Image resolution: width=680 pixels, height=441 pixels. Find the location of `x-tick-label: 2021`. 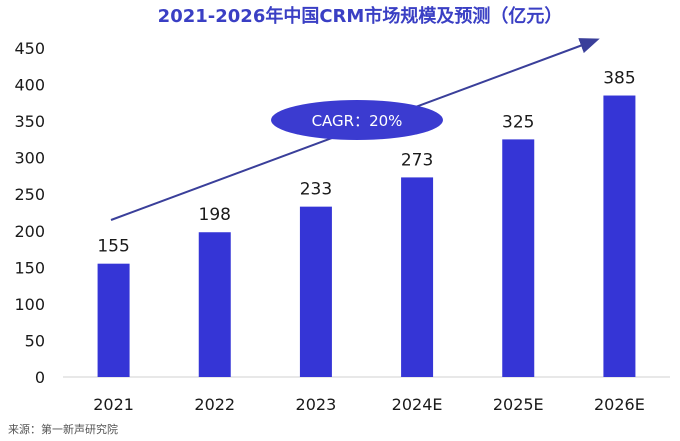

x-tick-label: 2021 is located at coordinates (113, 404).